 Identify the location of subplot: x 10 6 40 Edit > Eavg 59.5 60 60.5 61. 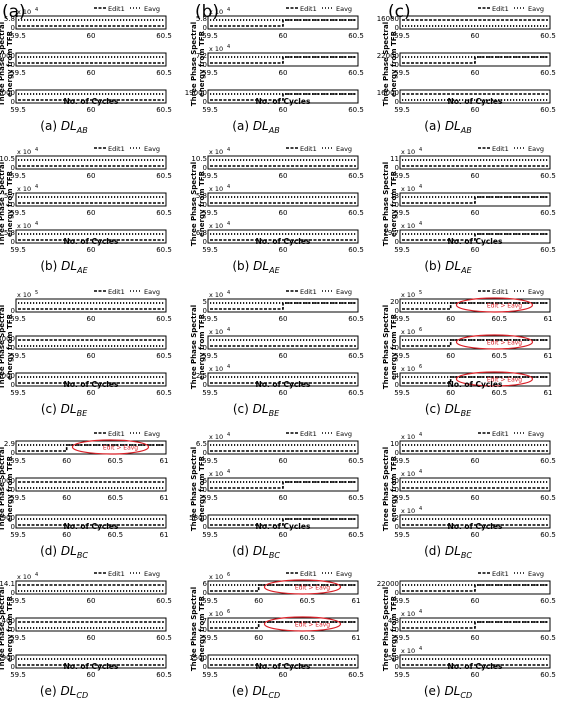
(473, 380).